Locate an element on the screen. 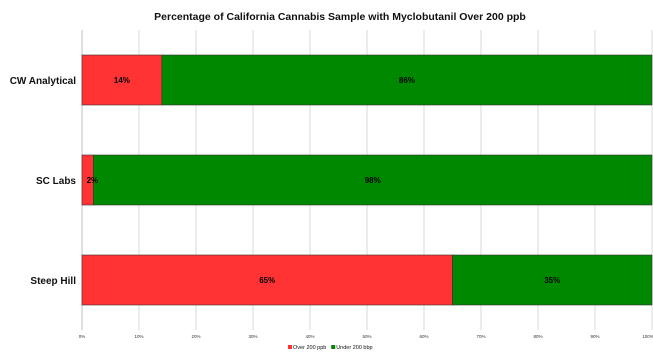 The width and height of the screenshot is (653, 359). x-tick-label: 10% is located at coordinates (138, 336).